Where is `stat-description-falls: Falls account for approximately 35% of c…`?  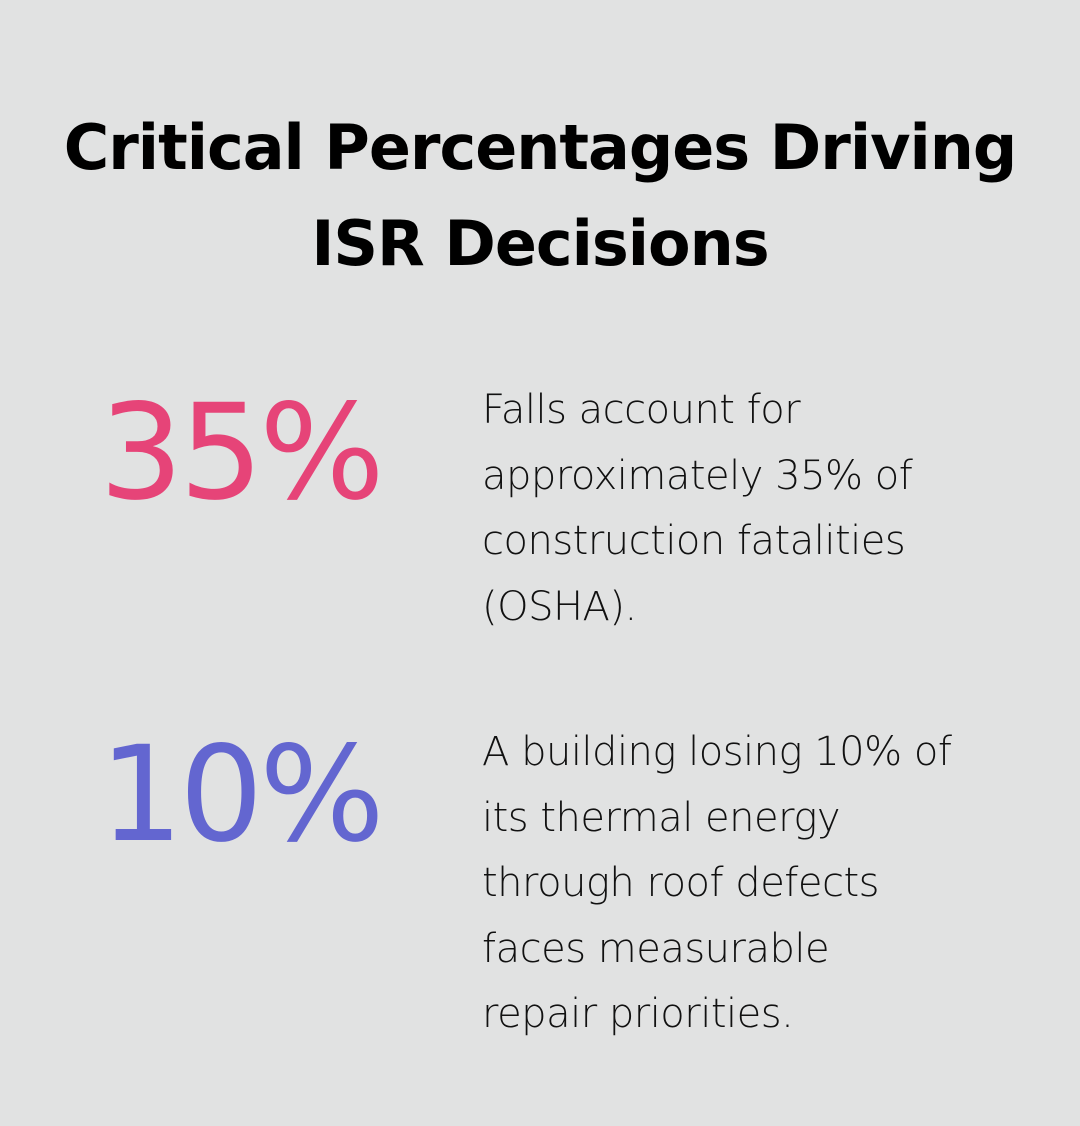 stat-description-falls: Falls account for approximately 35% of c… is located at coordinates (762, 509).